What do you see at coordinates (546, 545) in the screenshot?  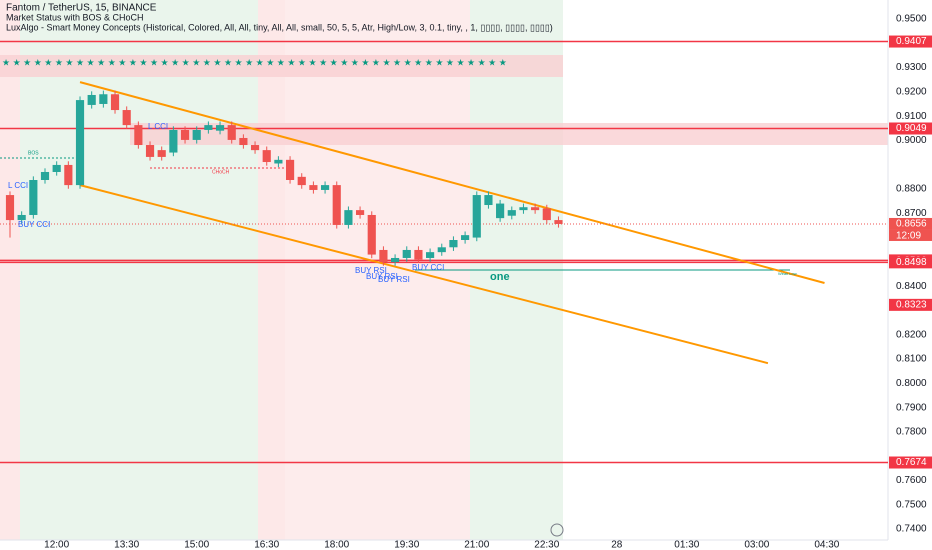 I see `x-tick-label: 22:30` at bounding box center [546, 545].